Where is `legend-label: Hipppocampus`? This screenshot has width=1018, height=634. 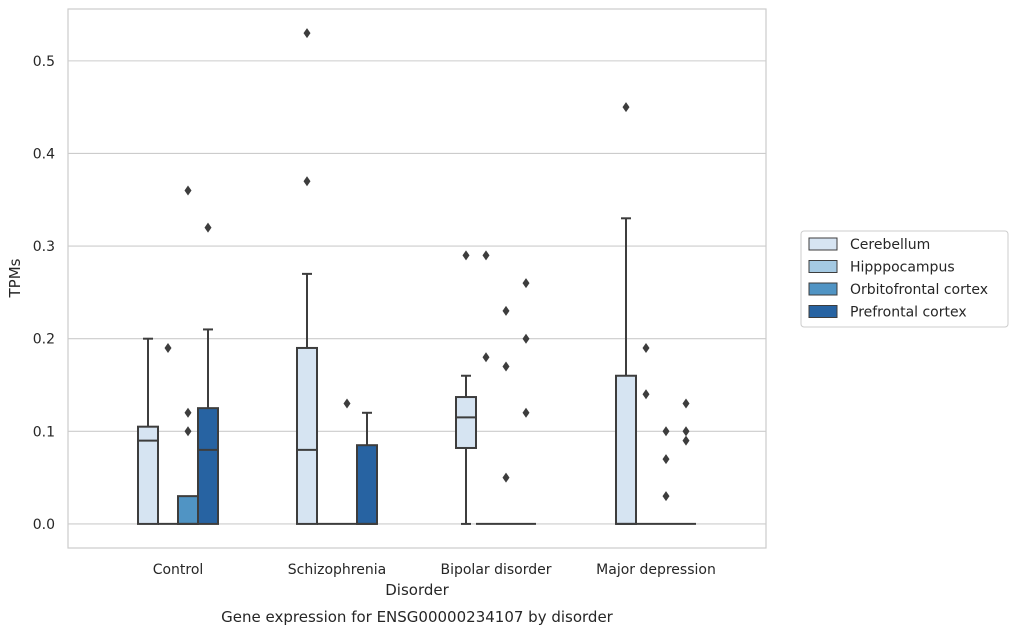 legend-label: Hipppocampus is located at coordinates (902, 268).